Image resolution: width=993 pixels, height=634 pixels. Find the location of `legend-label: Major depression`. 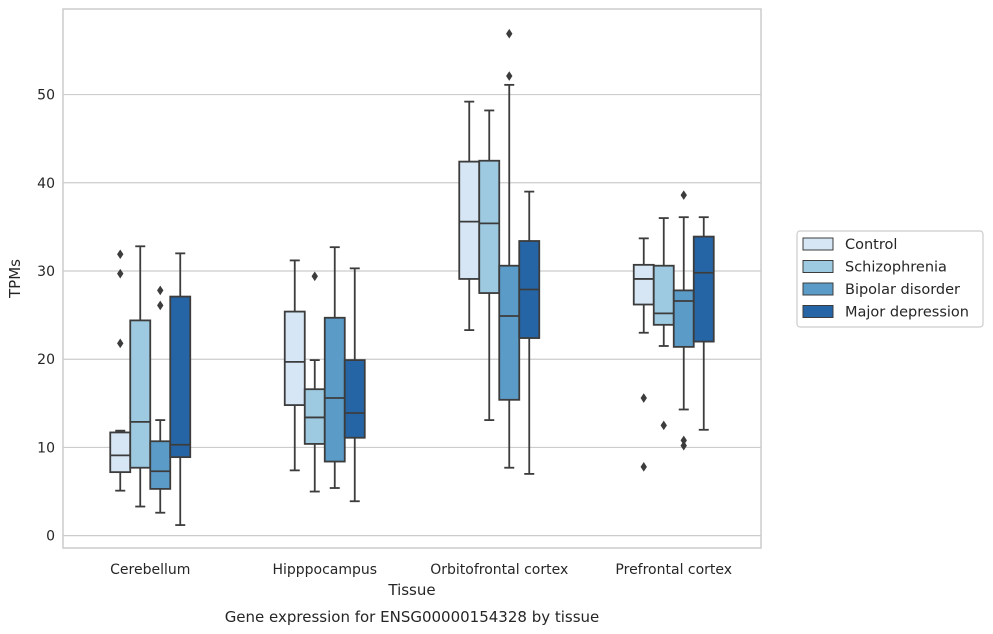

legend-label: Major depression is located at coordinates (907, 313).